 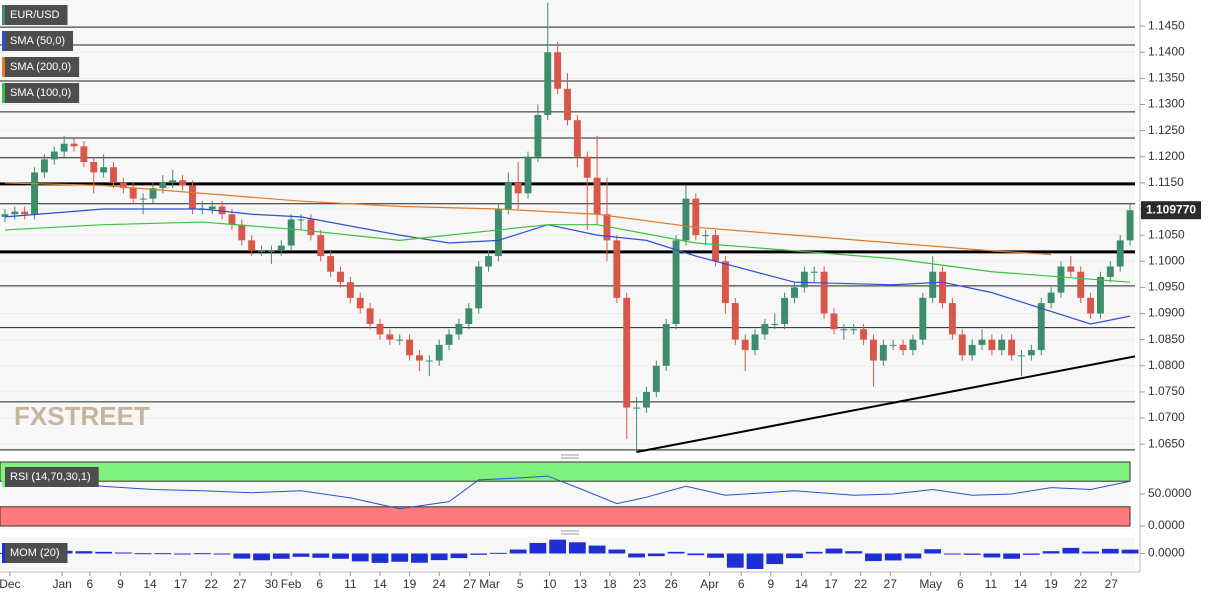 I want to click on y-tick-label: 1.1350, so click(x=1166, y=78).